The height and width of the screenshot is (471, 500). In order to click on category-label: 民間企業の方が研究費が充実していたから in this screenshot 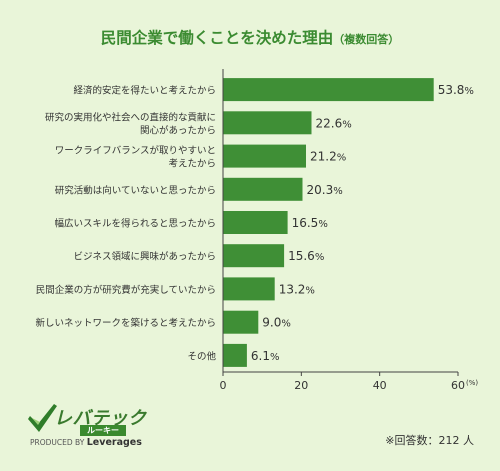, I will do `click(126, 290)`.